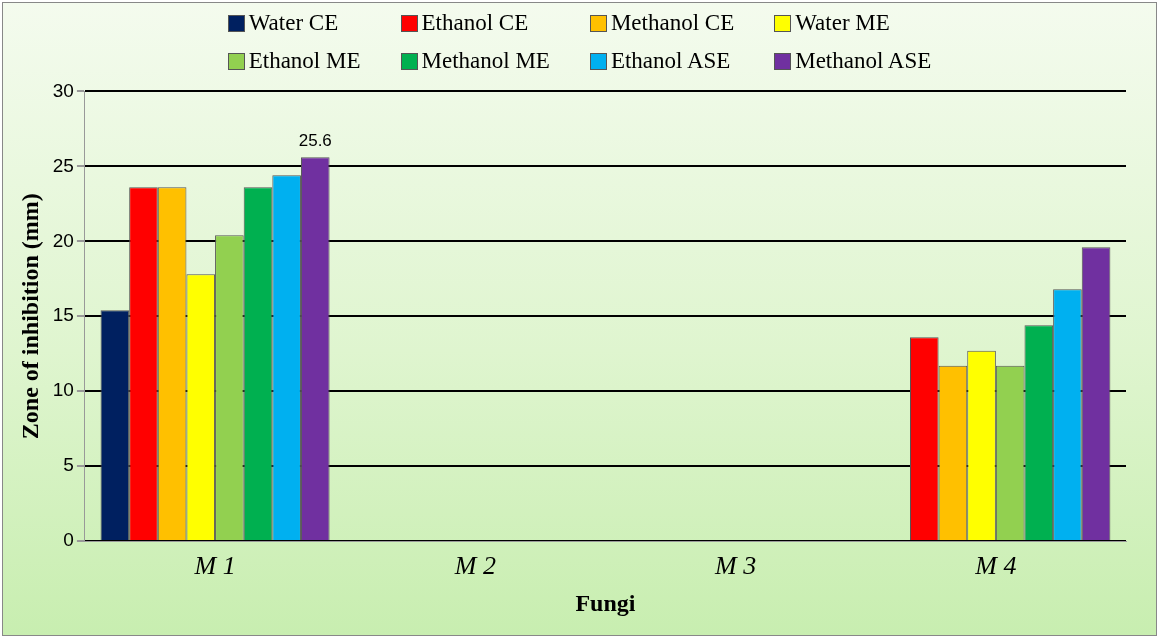 This screenshot has width=1159, height=638. What do you see at coordinates (63, 165) in the screenshot?
I see `y-tick-label: 25` at bounding box center [63, 165].